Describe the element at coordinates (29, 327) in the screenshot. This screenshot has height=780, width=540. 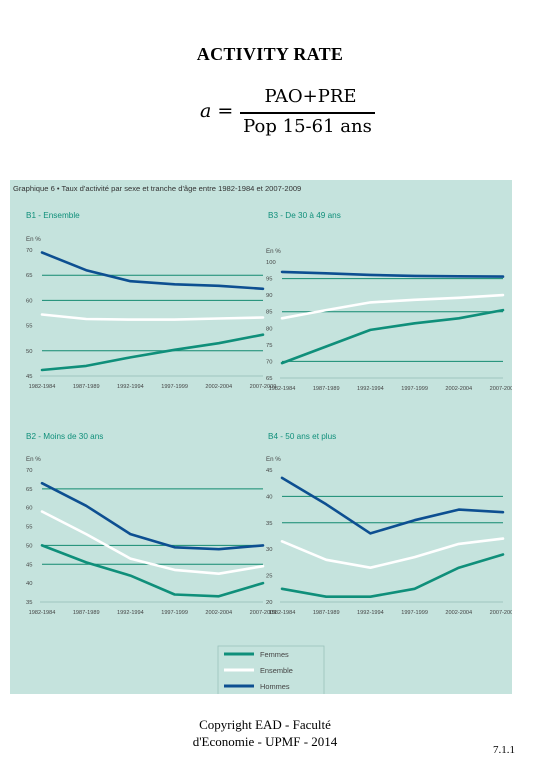
I see `chart-1-y-tick-label: 55` at that location.